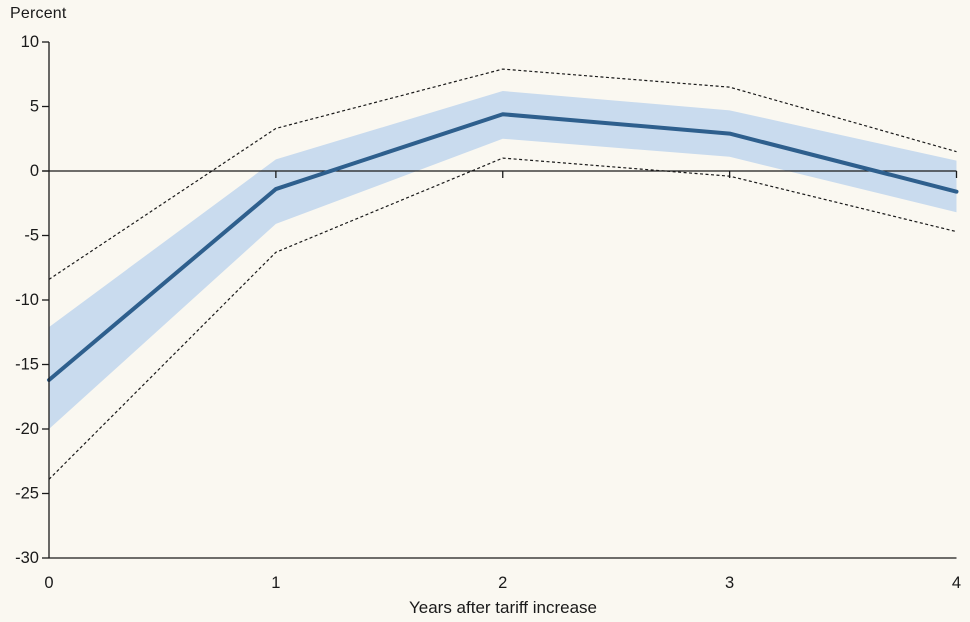 This screenshot has height=622, width=970. I want to click on y-tick-label: 0, so click(34, 171).